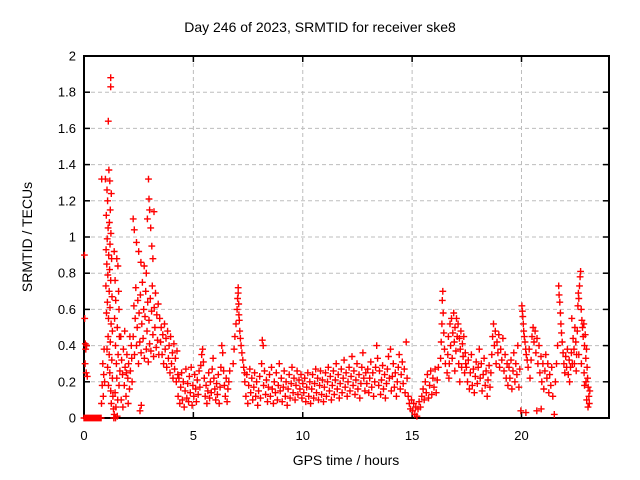  What do you see at coordinates (27, 237) in the screenshot?
I see `y-axis-label: SRMTID / TECUs` at bounding box center [27, 237].